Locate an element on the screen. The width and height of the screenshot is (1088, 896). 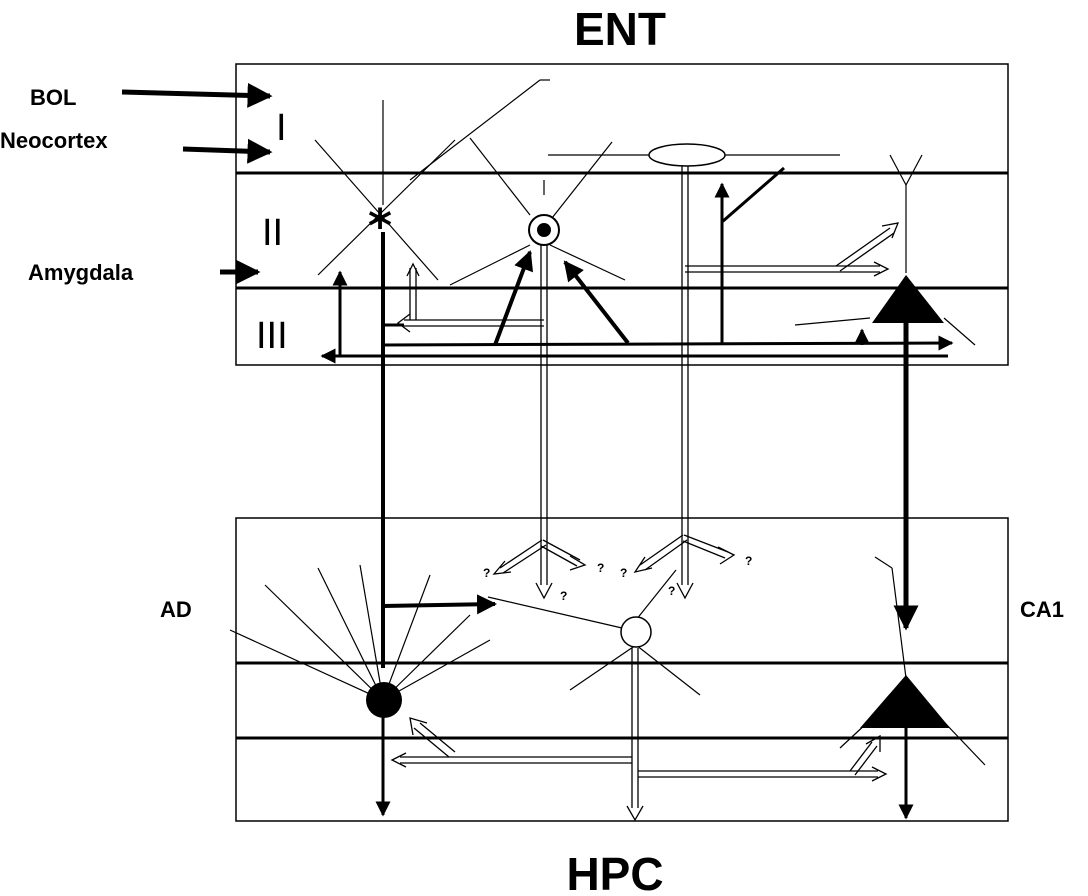
layer-3-label: III is located at coordinates (272, 336).